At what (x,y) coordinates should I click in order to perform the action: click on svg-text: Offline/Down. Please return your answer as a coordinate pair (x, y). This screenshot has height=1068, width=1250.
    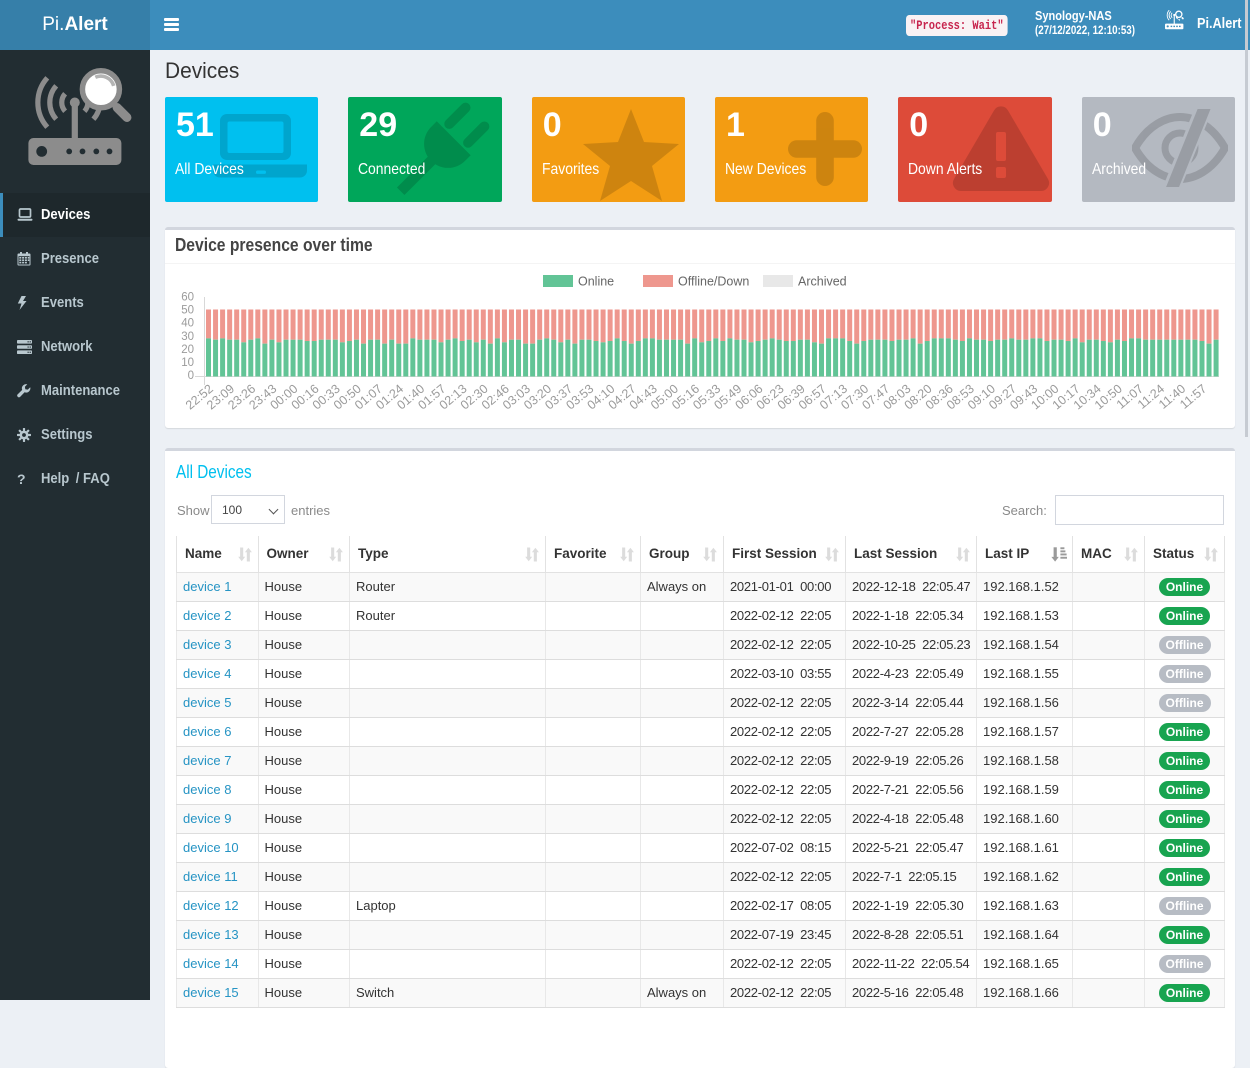
    Looking at the image, I should click on (713, 282).